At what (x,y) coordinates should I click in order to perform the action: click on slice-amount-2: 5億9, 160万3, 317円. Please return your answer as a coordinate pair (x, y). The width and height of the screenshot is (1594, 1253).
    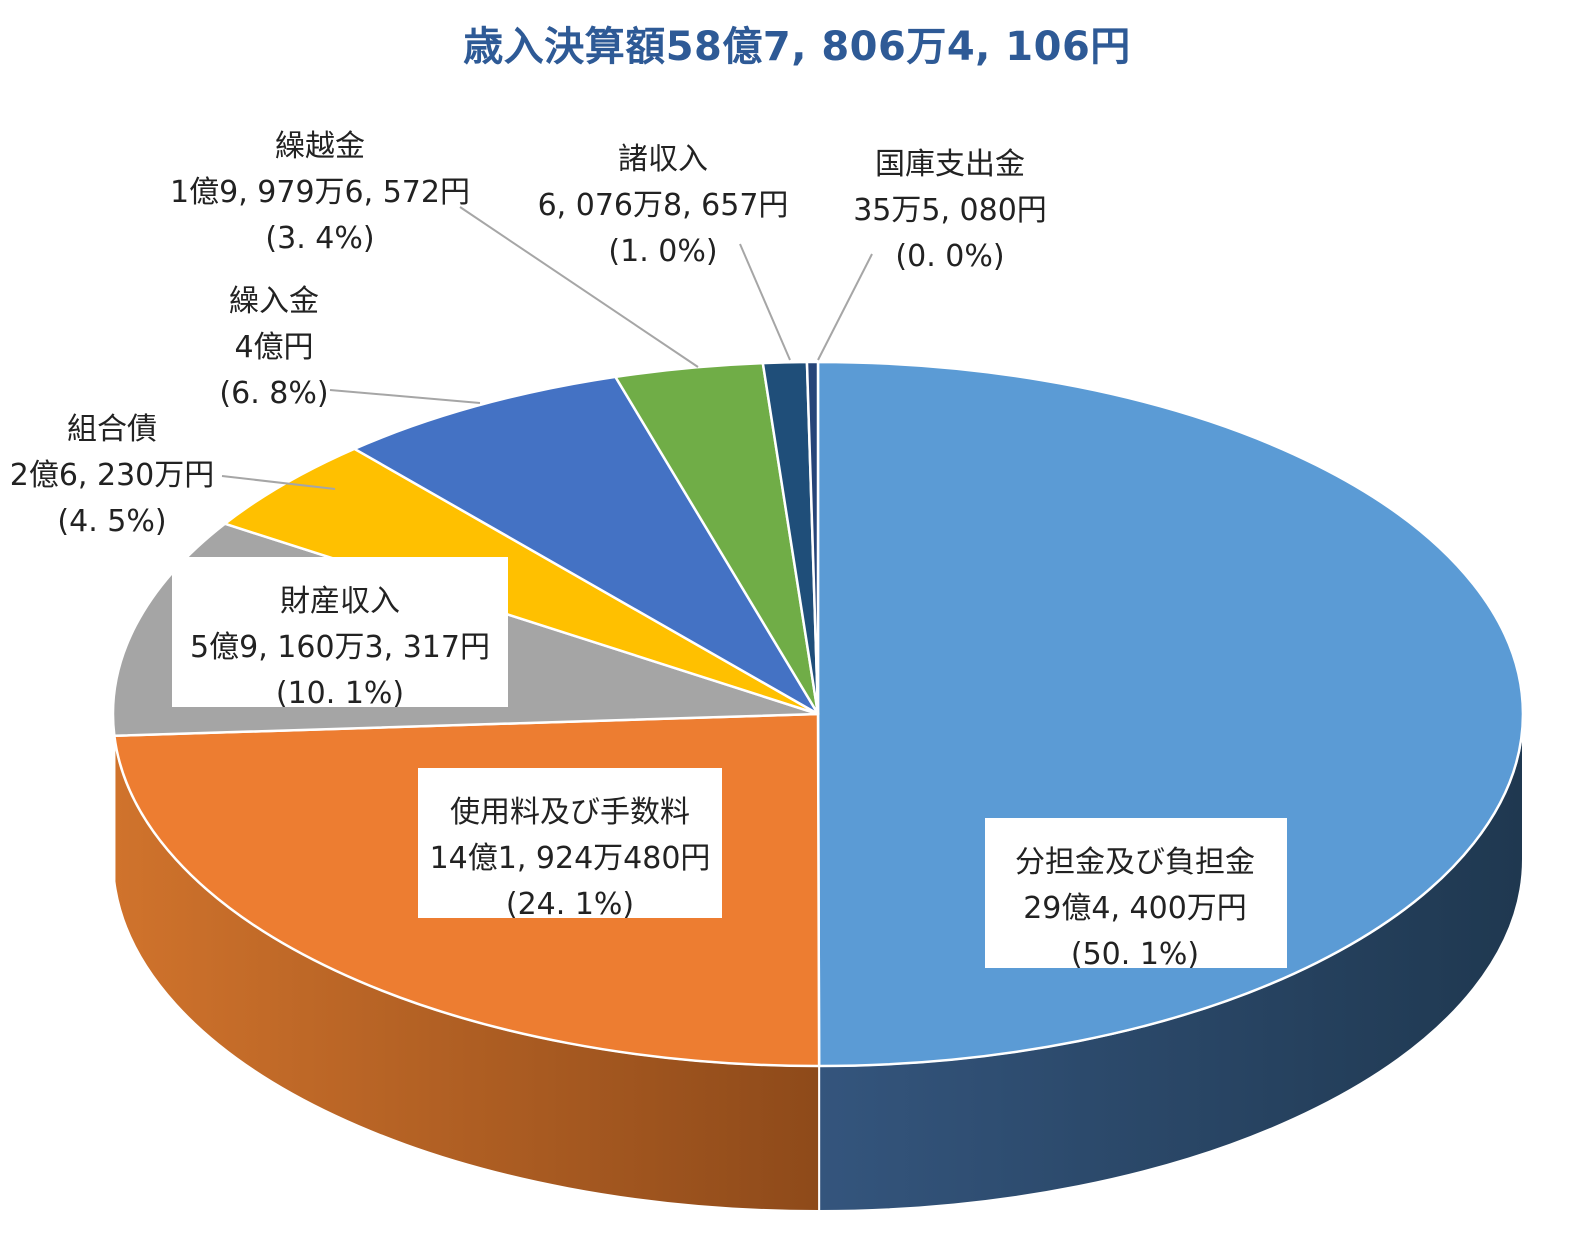
    Looking at the image, I should click on (340, 647).